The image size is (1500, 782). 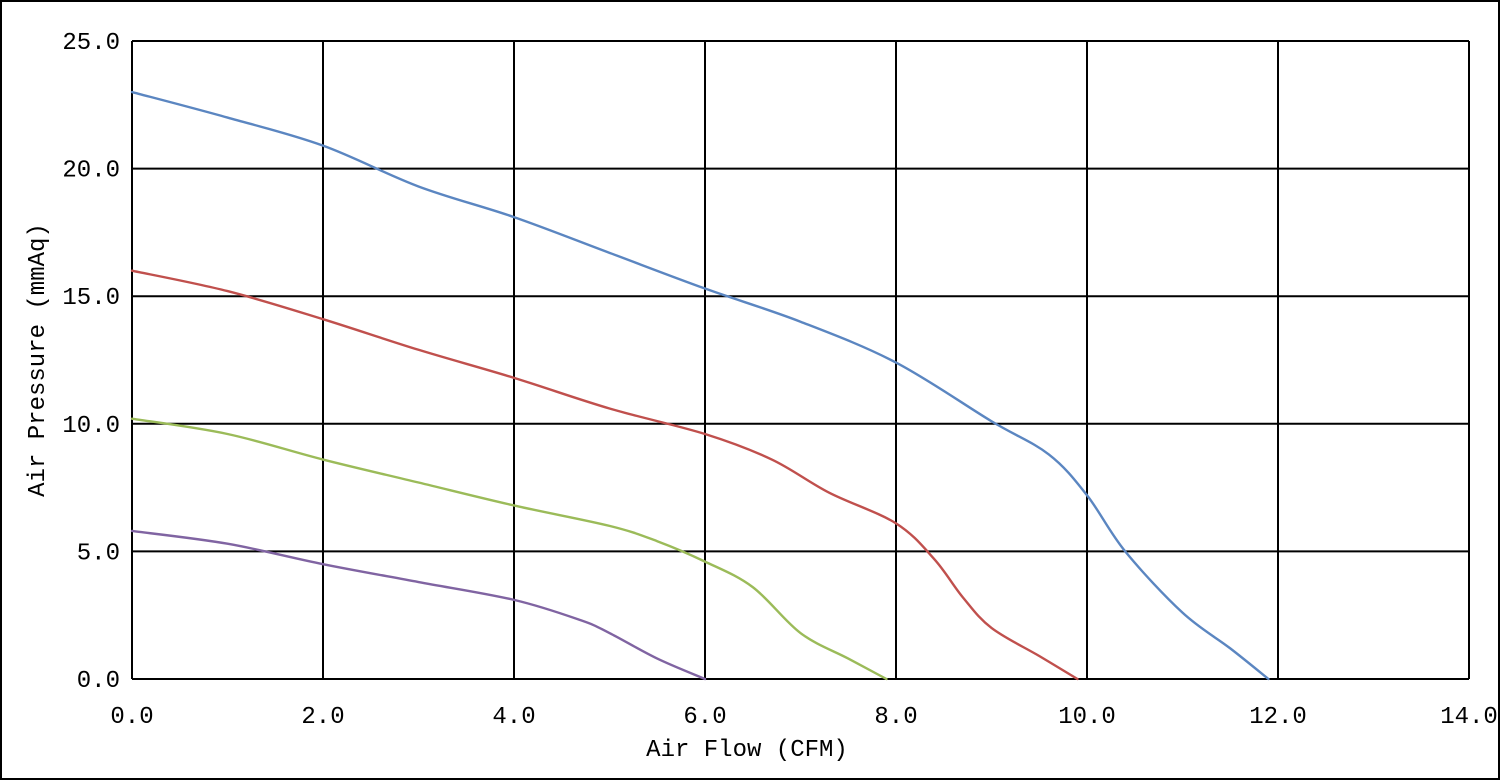 I want to click on y-tick-labels: 0.0 5.0 10.0 15.0 20.0 25.0, so click(x=91, y=362).